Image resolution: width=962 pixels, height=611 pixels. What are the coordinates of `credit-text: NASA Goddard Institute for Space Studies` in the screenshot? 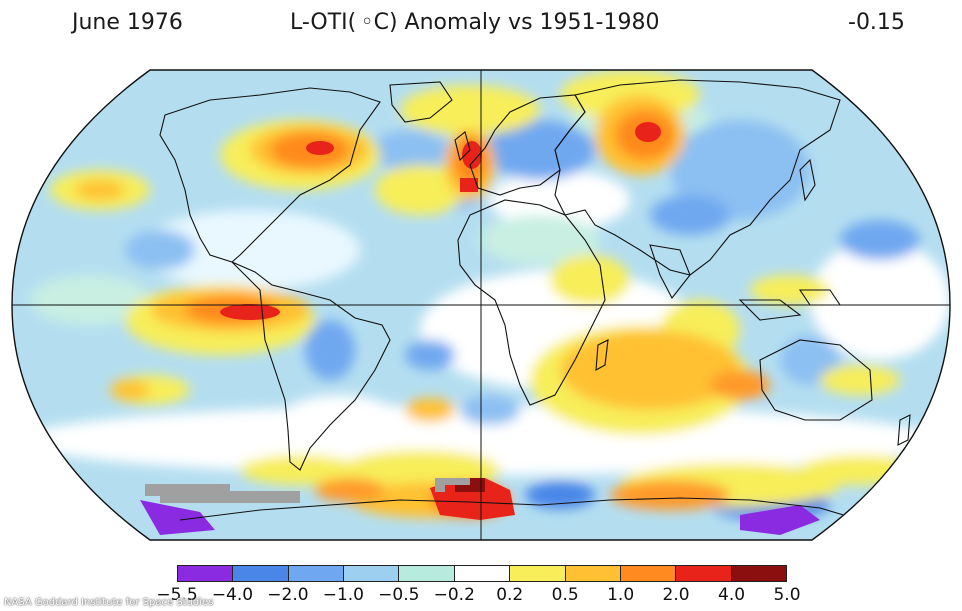 It's located at (109, 602).